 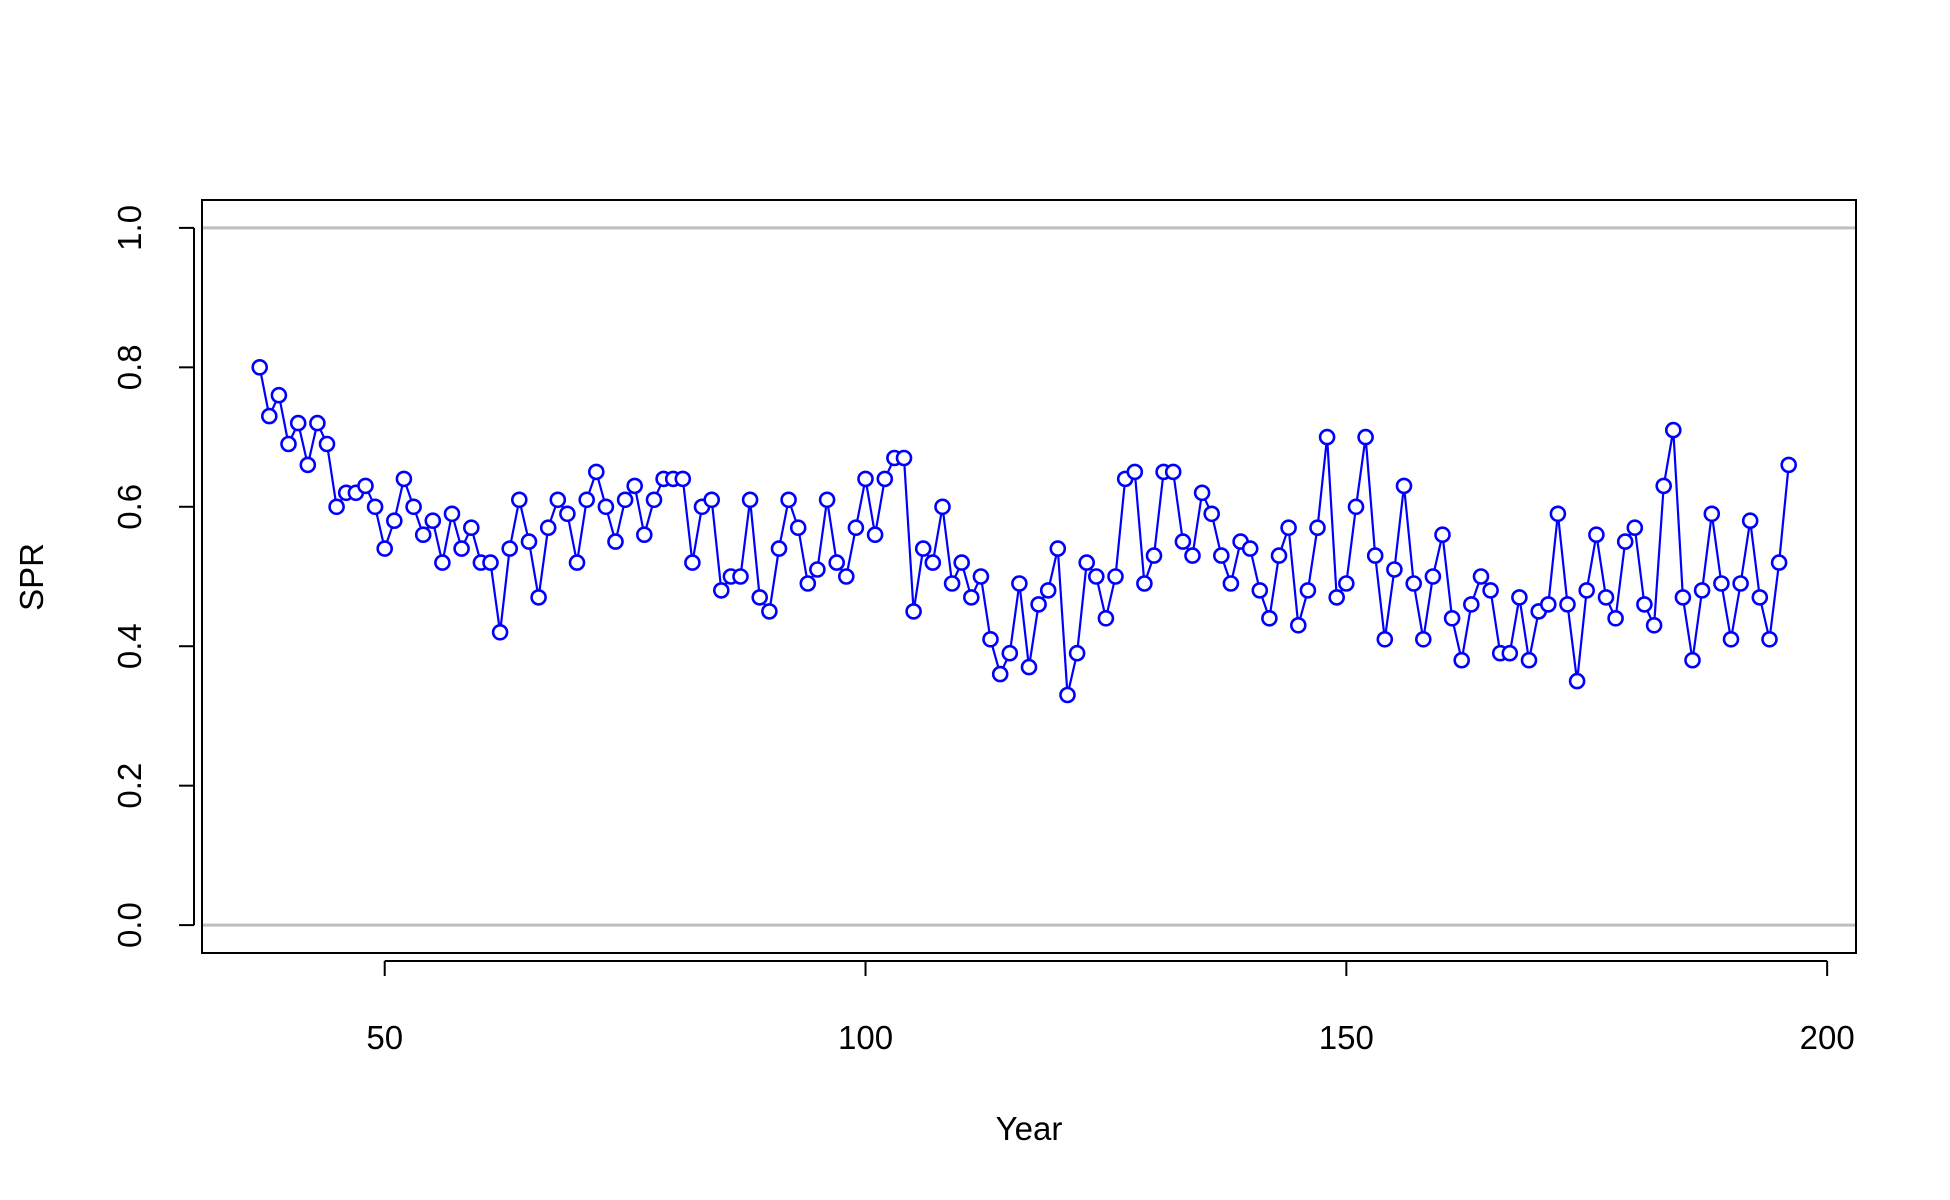 I want to click on y-tick-label: 0.4, so click(x=129, y=646).